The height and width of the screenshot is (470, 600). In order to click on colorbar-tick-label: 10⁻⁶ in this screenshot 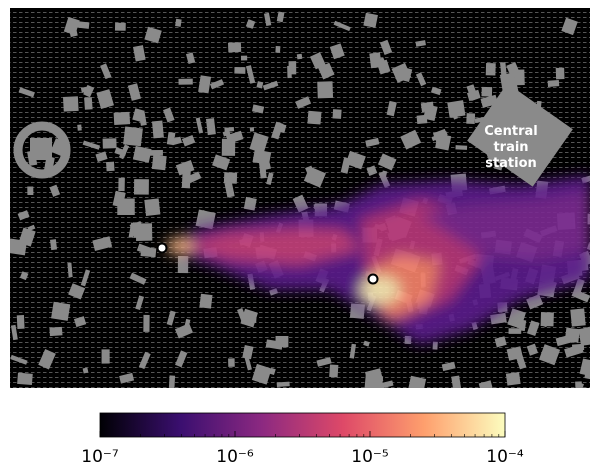, I will do `click(235, 457)`.